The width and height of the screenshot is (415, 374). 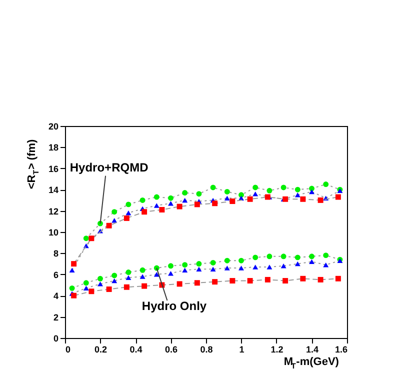 What do you see at coordinates (241, 349) in the screenshot?
I see `x-tick-label: 1` at bounding box center [241, 349].